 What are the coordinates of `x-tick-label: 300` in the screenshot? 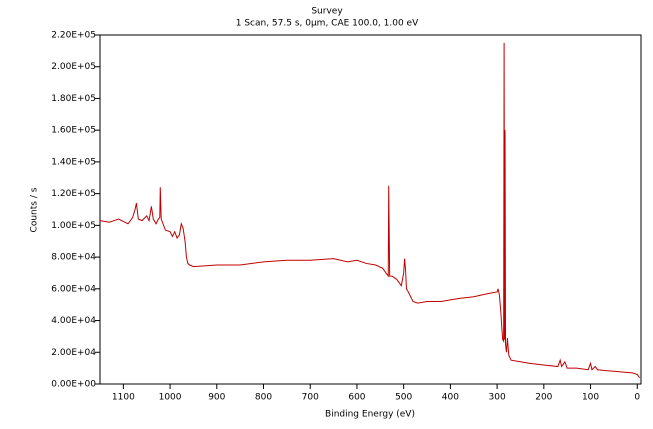 It's located at (497, 398).